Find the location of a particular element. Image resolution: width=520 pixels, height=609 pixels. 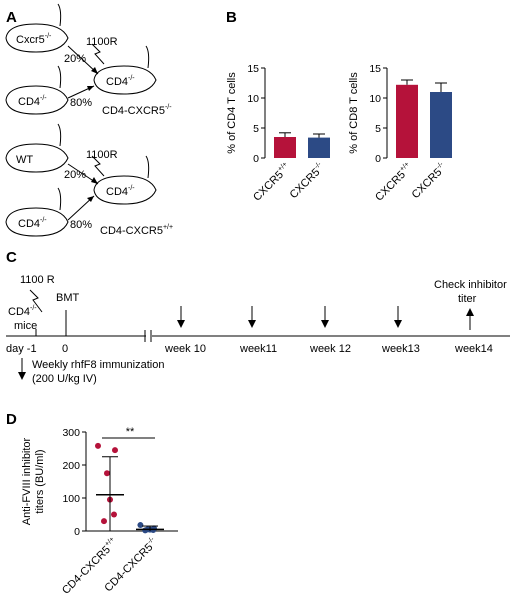

timeline-day-0: 0 is located at coordinates (65, 349).